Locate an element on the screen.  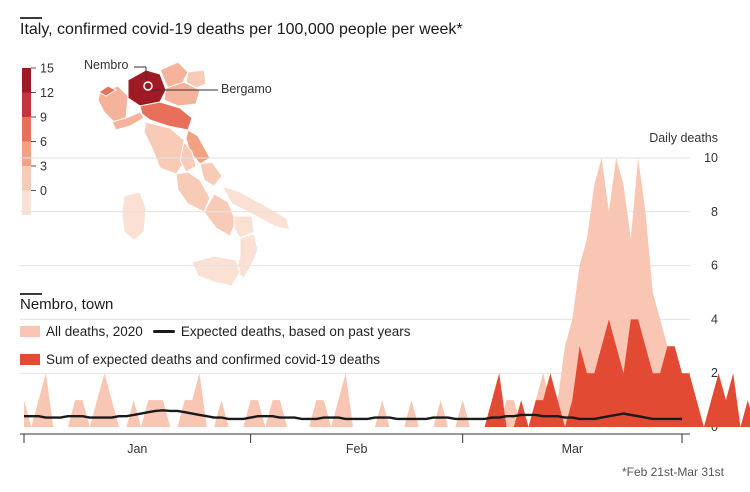
legend-swatch-all-deaths is located at coordinates (30, 331).